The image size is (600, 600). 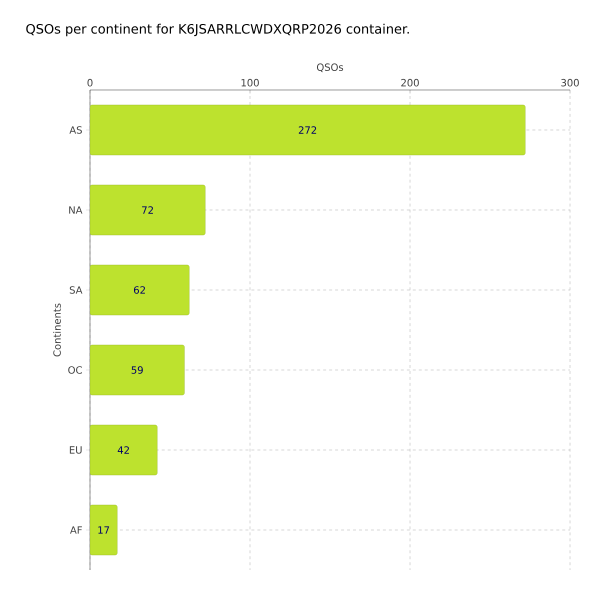 I want to click on y-tick-label: EU, so click(x=76, y=450).